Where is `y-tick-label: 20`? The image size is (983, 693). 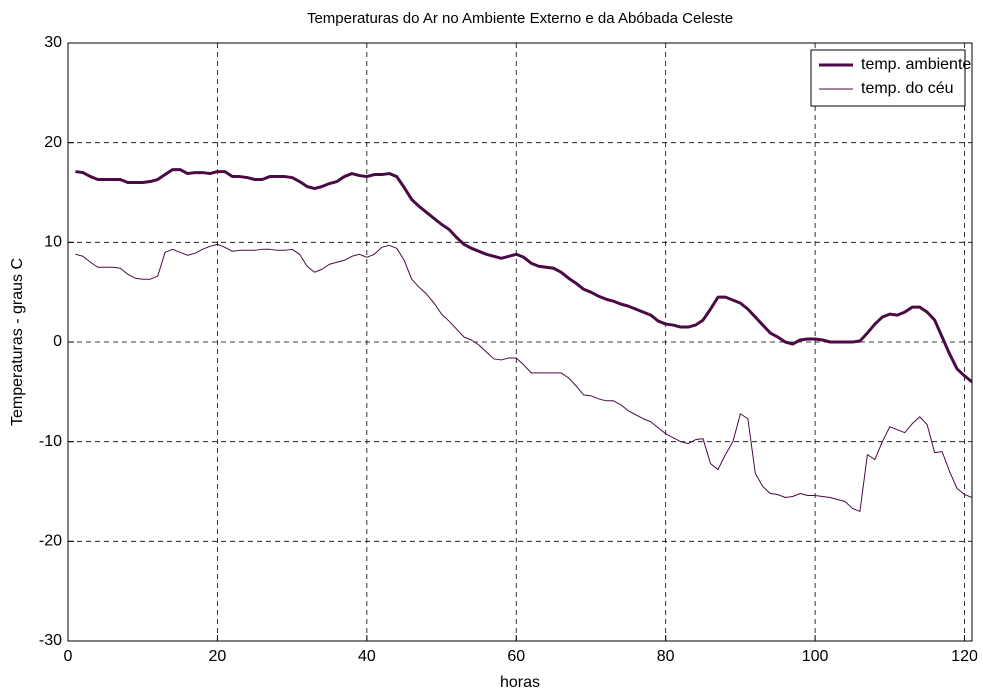 y-tick-label: 20 is located at coordinates (53, 142).